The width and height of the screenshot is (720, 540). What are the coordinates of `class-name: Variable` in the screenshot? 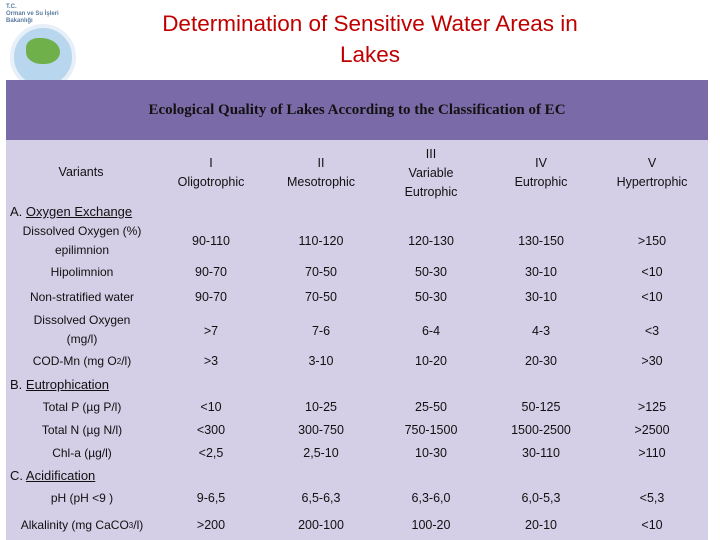 It's located at (431, 172).